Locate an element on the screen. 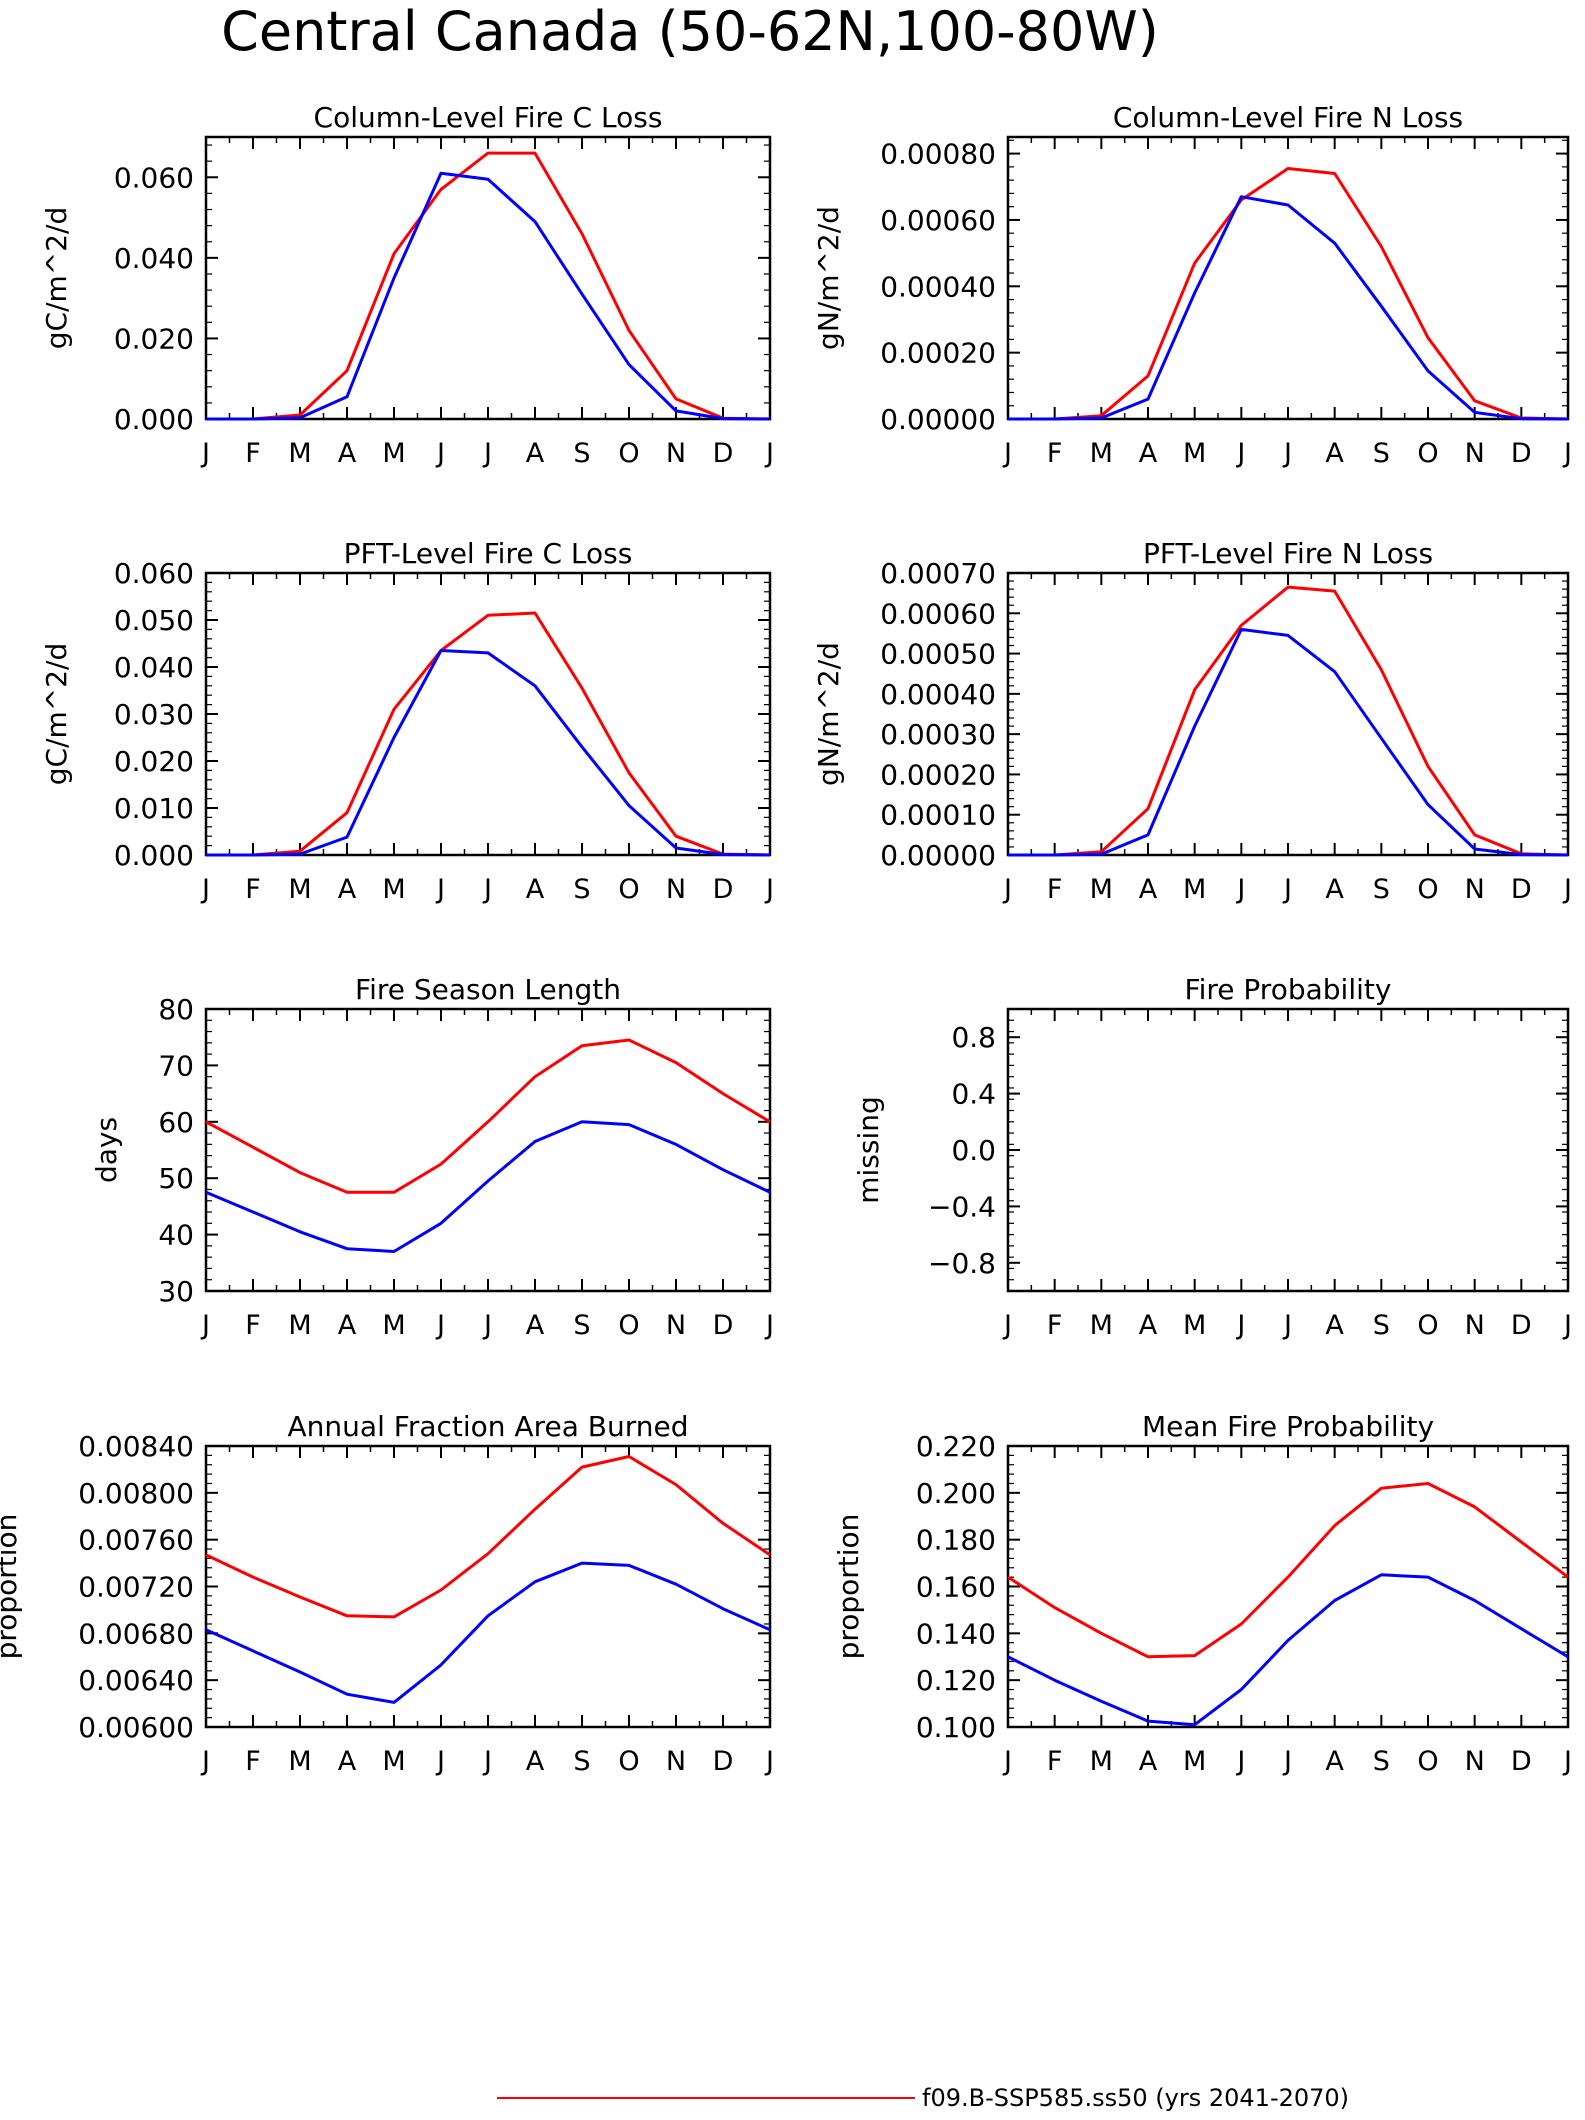  y-tick-label: 0.00640 is located at coordinates (136, 1680).